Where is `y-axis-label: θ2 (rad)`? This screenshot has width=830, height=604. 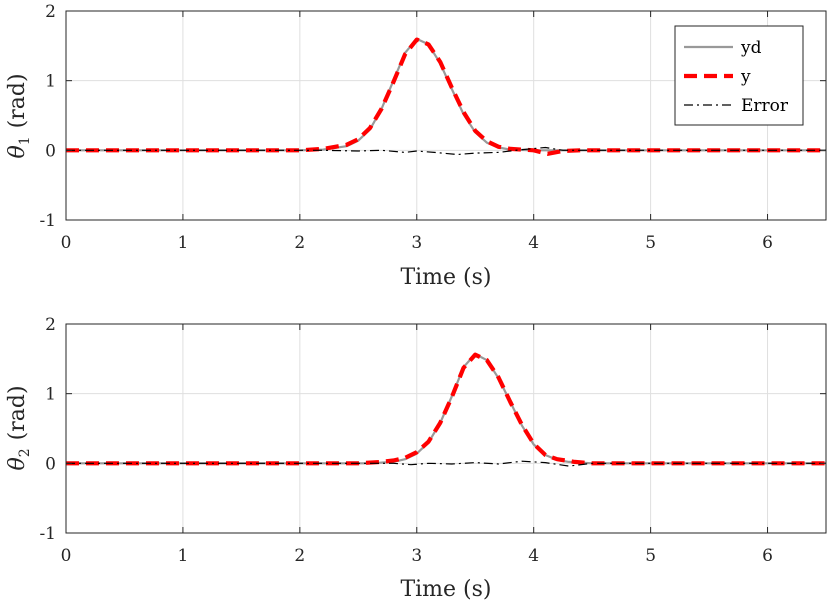
y-axis-label: θ2 (rad) is located at coordinates (19, 427).